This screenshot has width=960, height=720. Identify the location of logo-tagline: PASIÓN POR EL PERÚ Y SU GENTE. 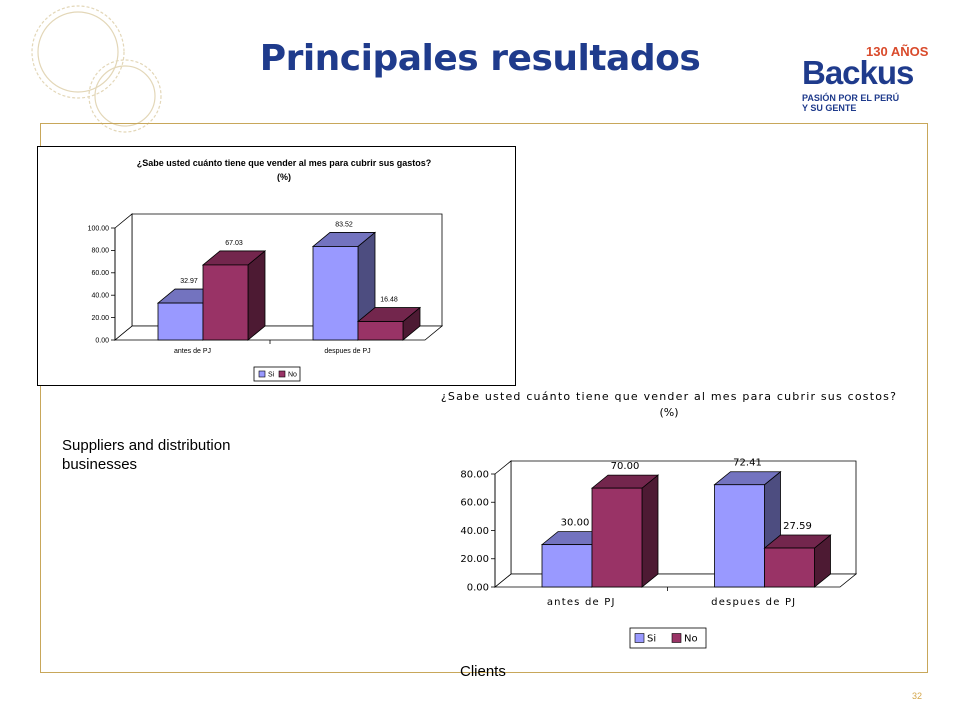
(850, 103).